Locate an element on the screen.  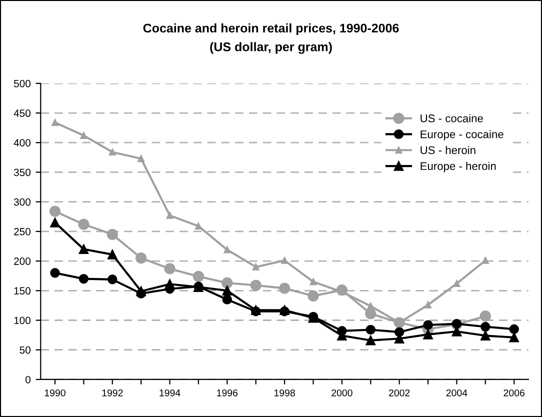
x-tick-label: 2006 is located at coordinates (514, 392).